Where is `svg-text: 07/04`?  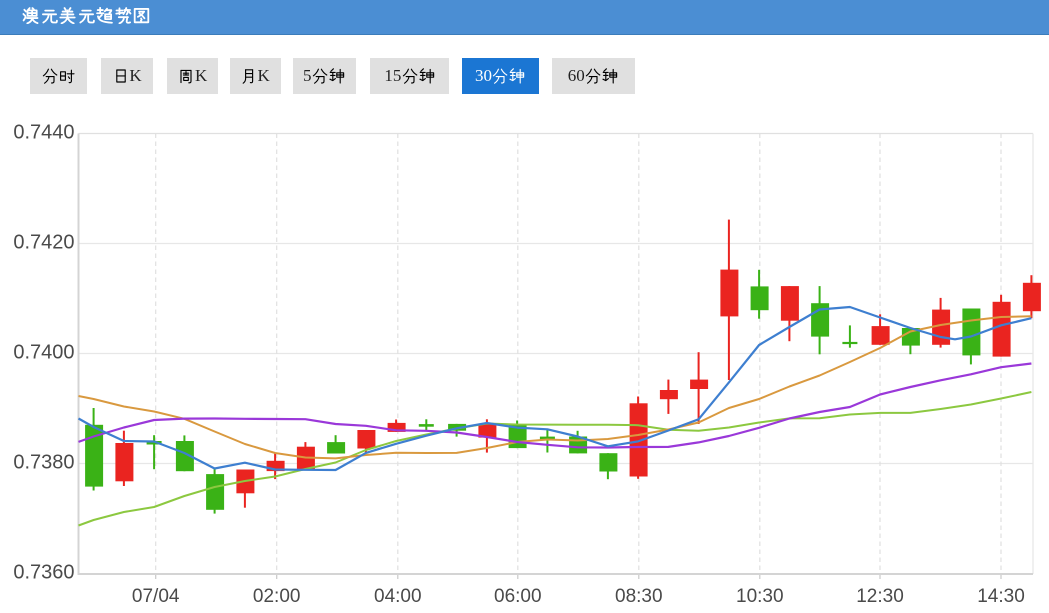 svg-text: 07/04 is located at coordinates (156, 596).